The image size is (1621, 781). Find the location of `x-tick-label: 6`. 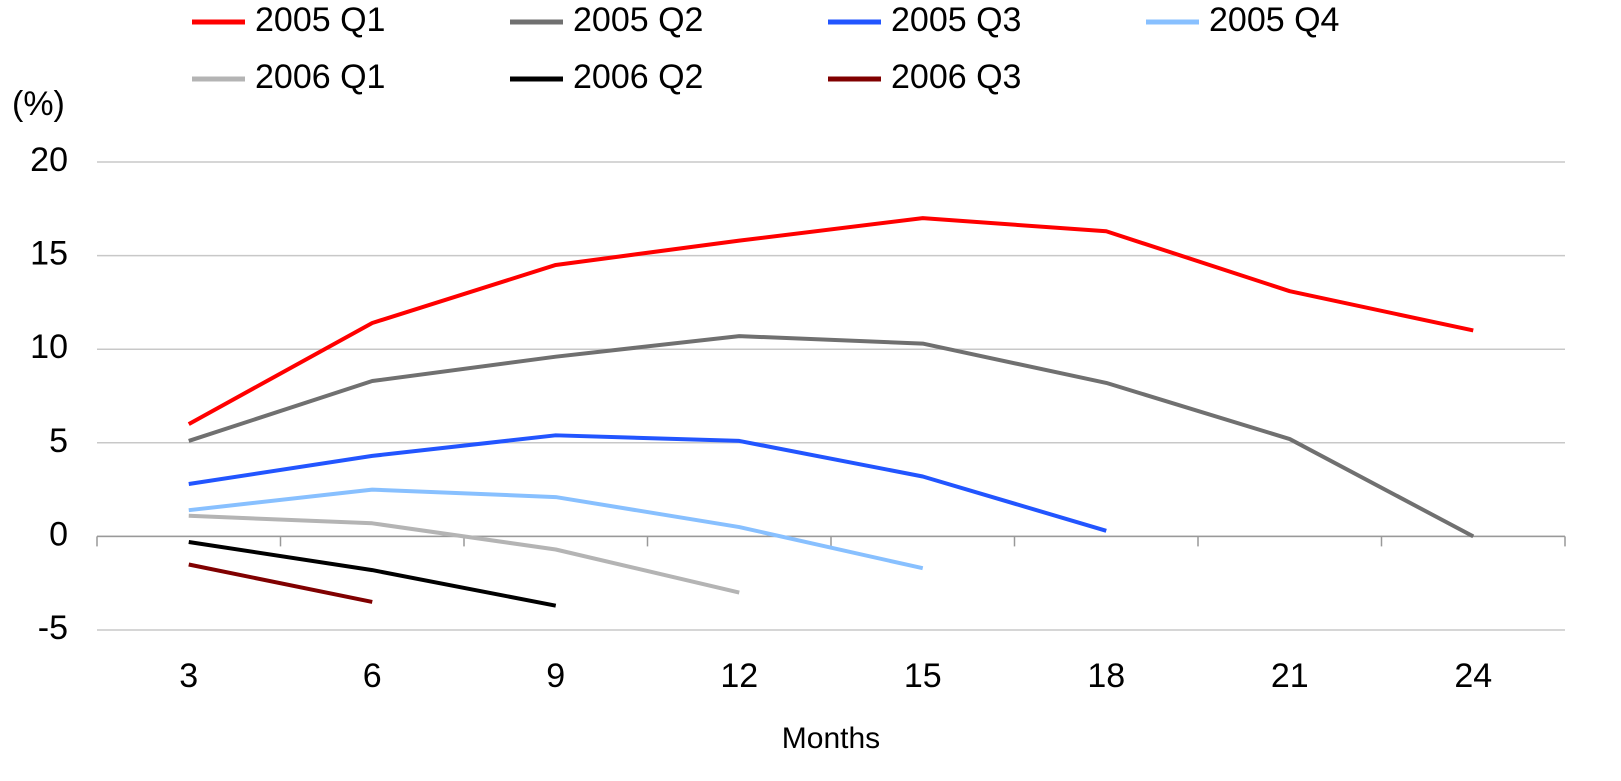

x-tick-label: 6 is located at coordinates (372, 676).